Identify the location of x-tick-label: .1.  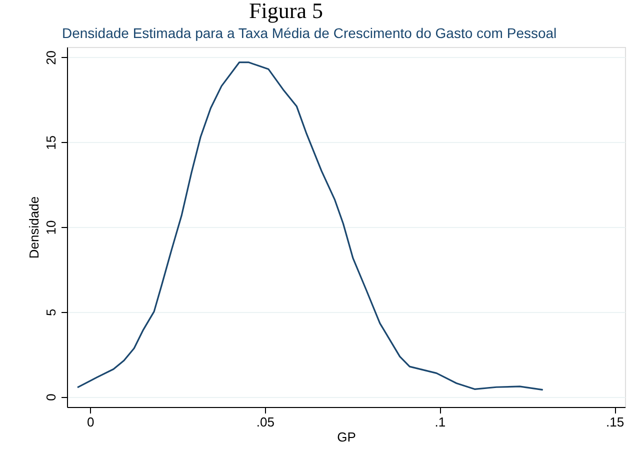
(440, 422).